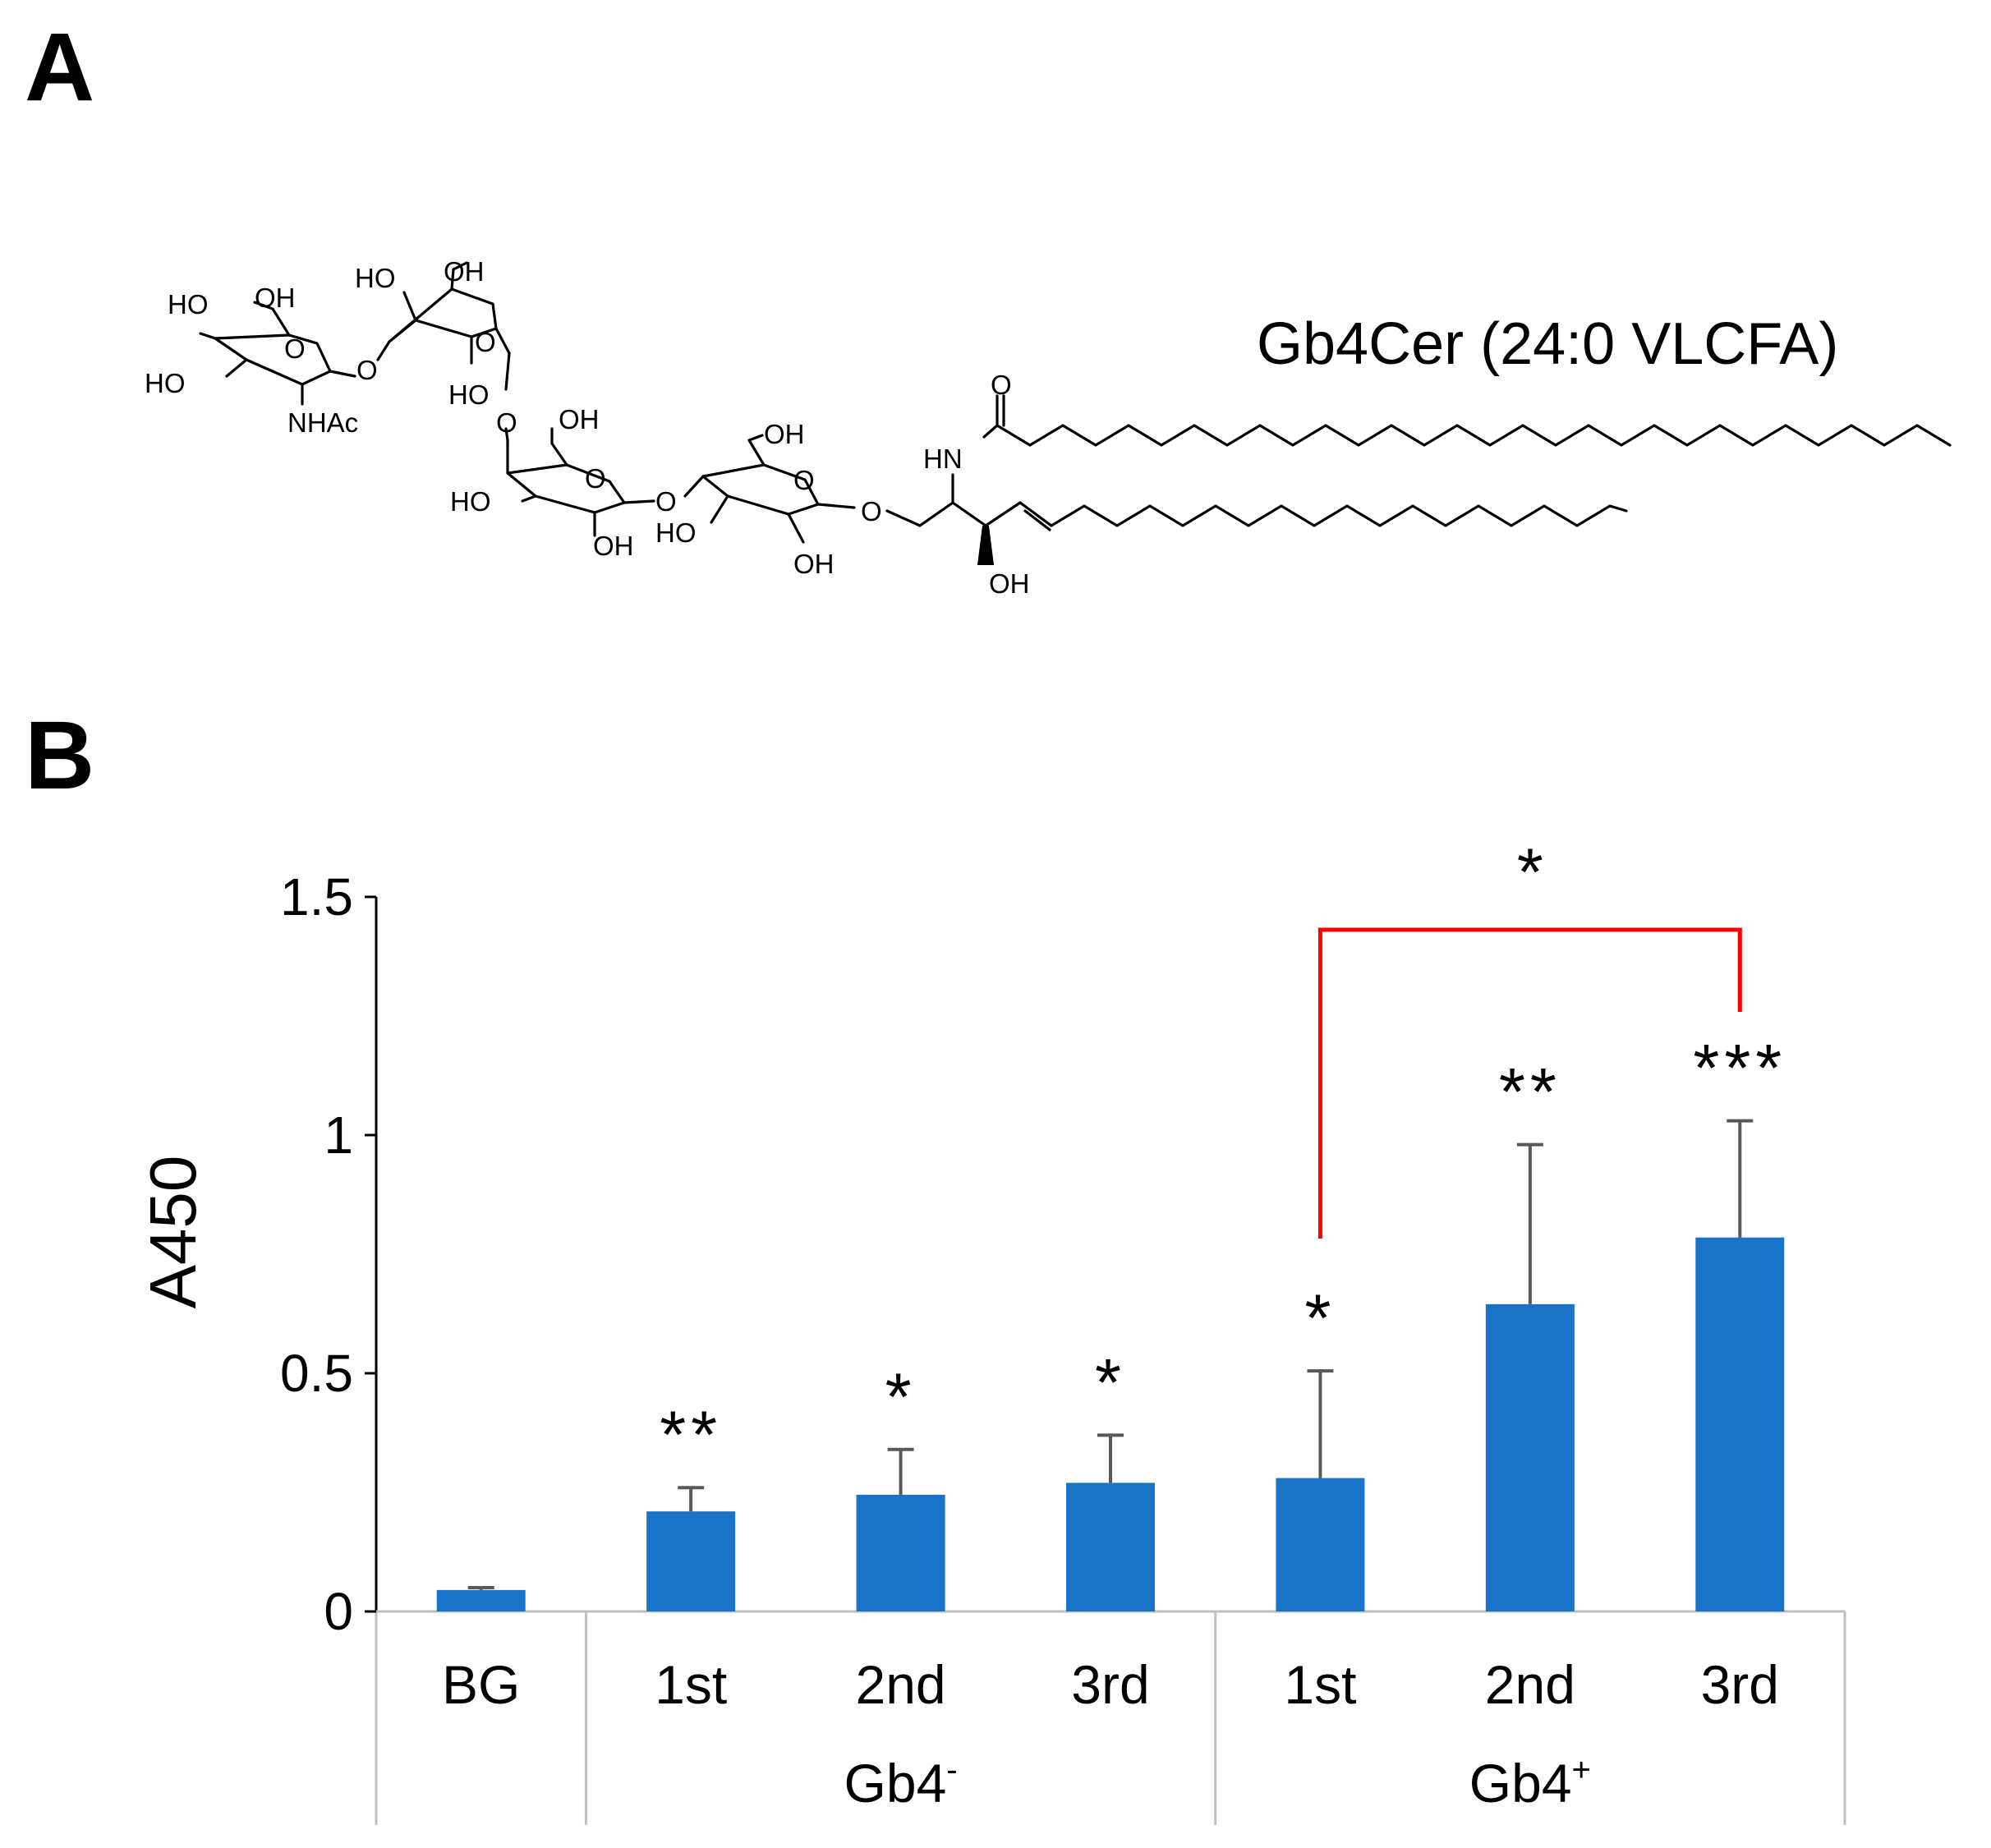 Image resolution: width=1991 pixels, height=1848 pixels. Describe the element at coordinates (1530, 873) in the screenshot. I see `comparison-significance: *` at that location.